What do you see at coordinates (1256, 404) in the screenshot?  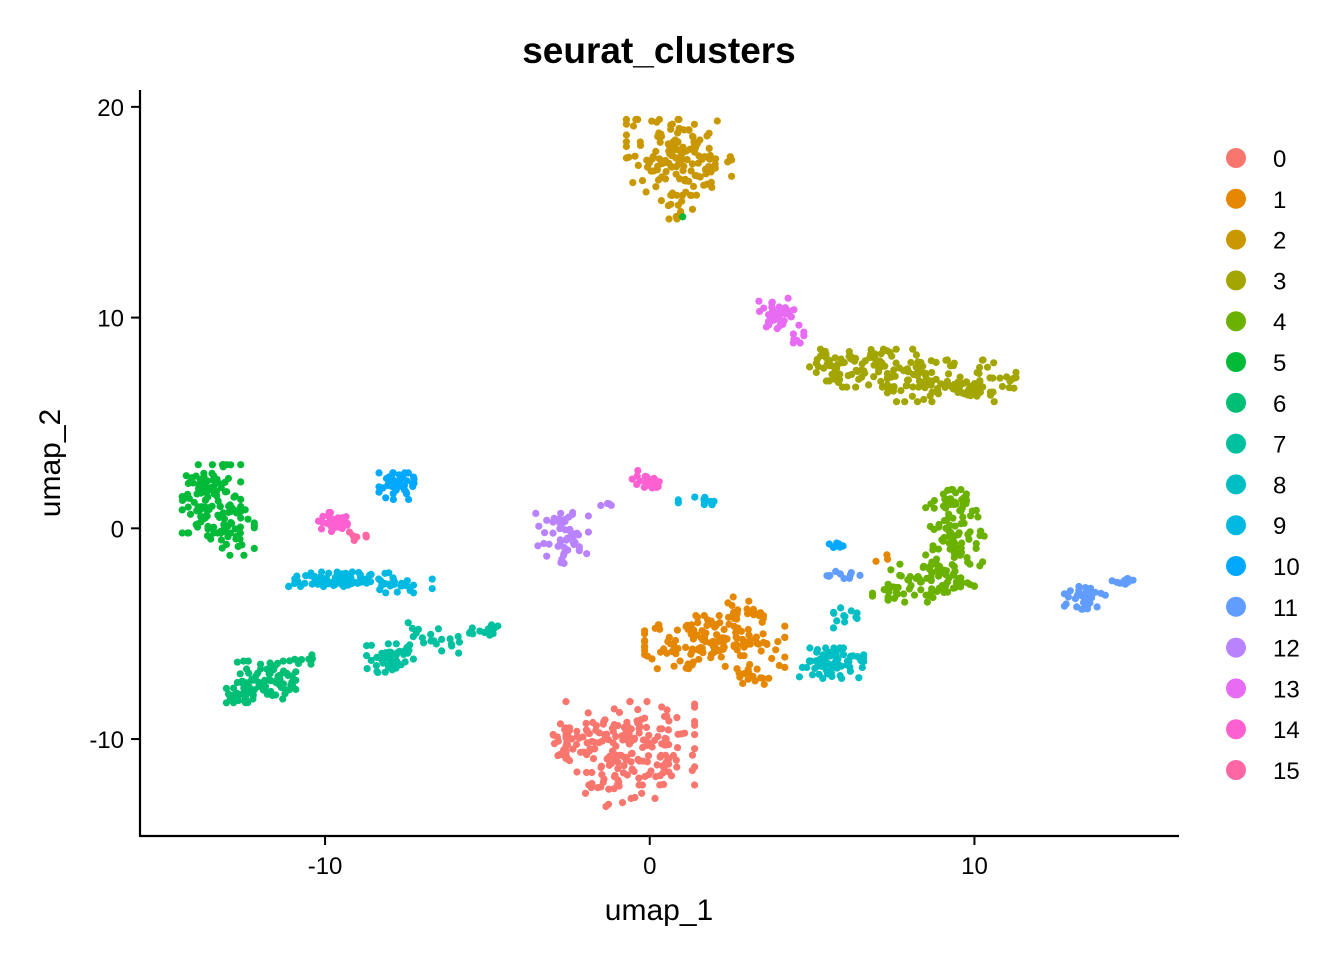 I see `legend-item-6: 6` at bounding box center [1256, 404].